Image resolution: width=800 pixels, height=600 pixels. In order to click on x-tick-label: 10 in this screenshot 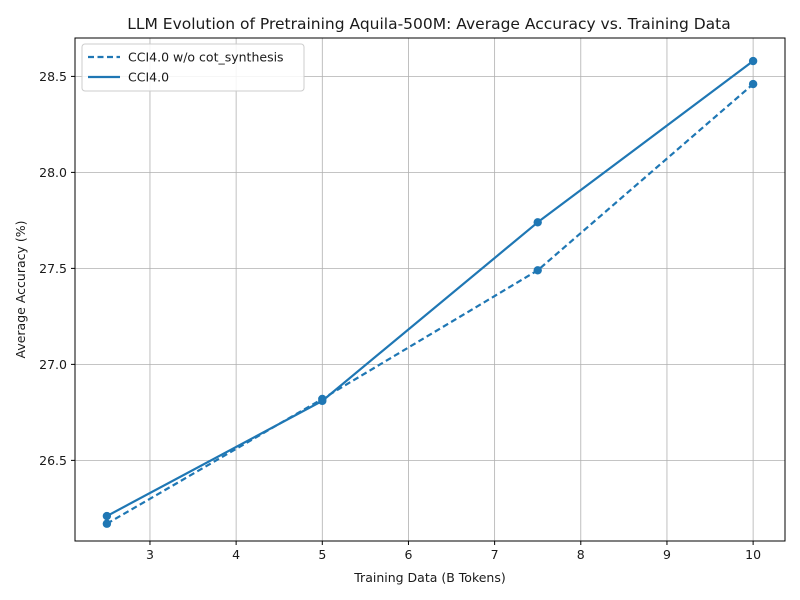, I will do `click(753, 554)`.